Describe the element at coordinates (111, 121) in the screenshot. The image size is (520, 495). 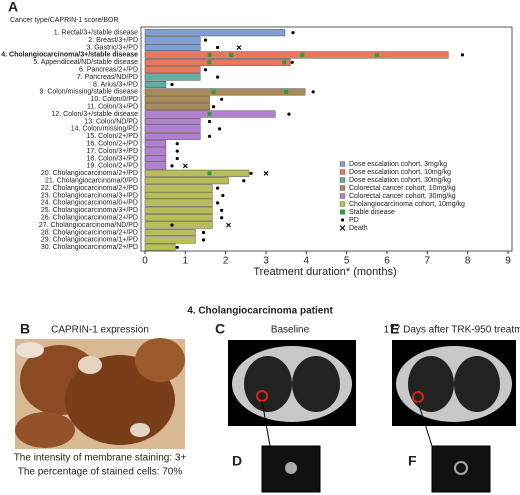
I see `category-label: 13. Colon/ND/PD` at that location.